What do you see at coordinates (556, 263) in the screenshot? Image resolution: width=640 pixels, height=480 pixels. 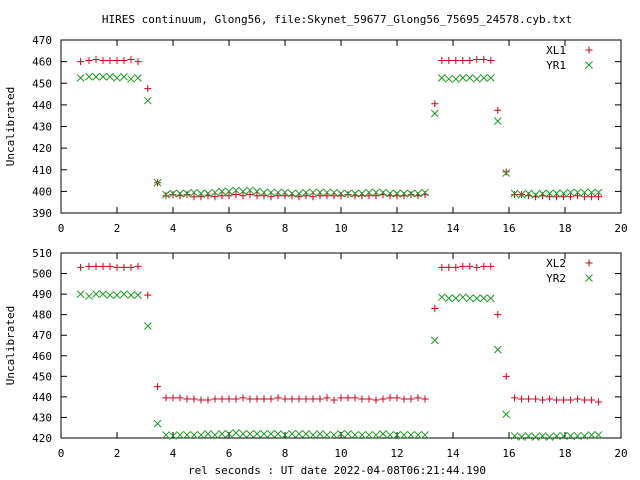 I see `legend-label: XL2` at bounding box center [556, 263].